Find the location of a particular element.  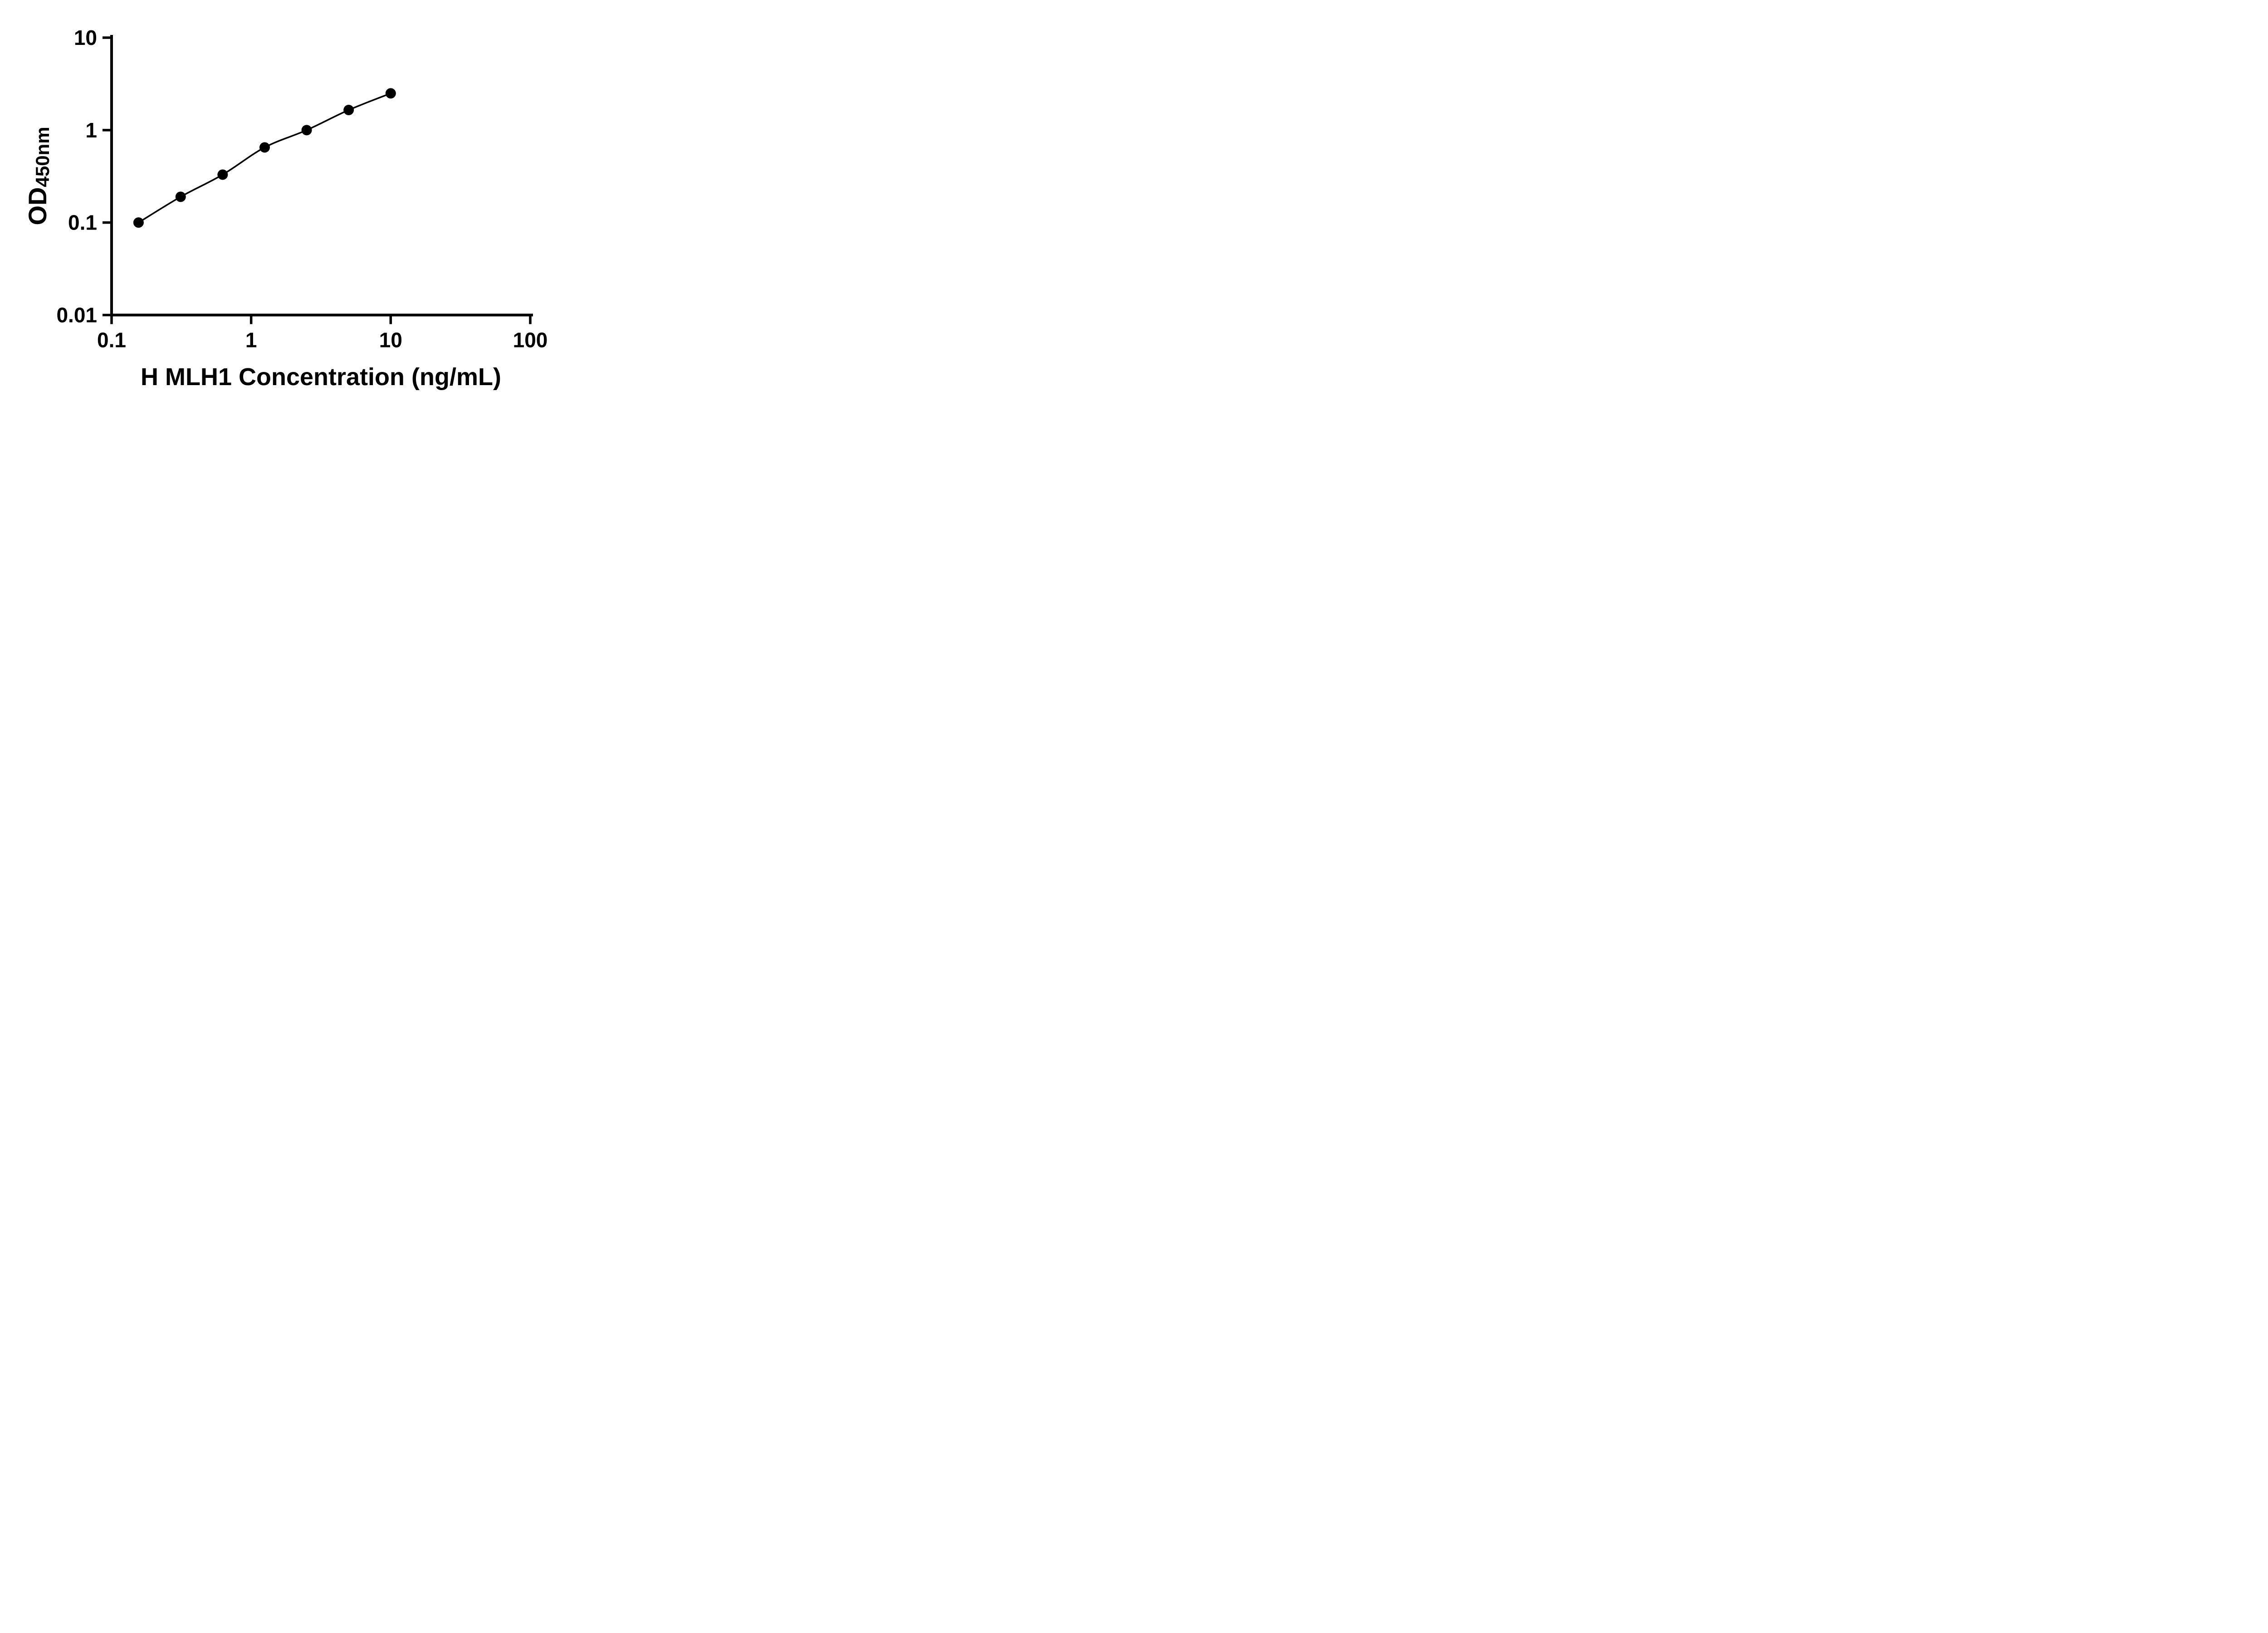

y-axis-title-subscript: 450nm is located at coordinates (43, 157).